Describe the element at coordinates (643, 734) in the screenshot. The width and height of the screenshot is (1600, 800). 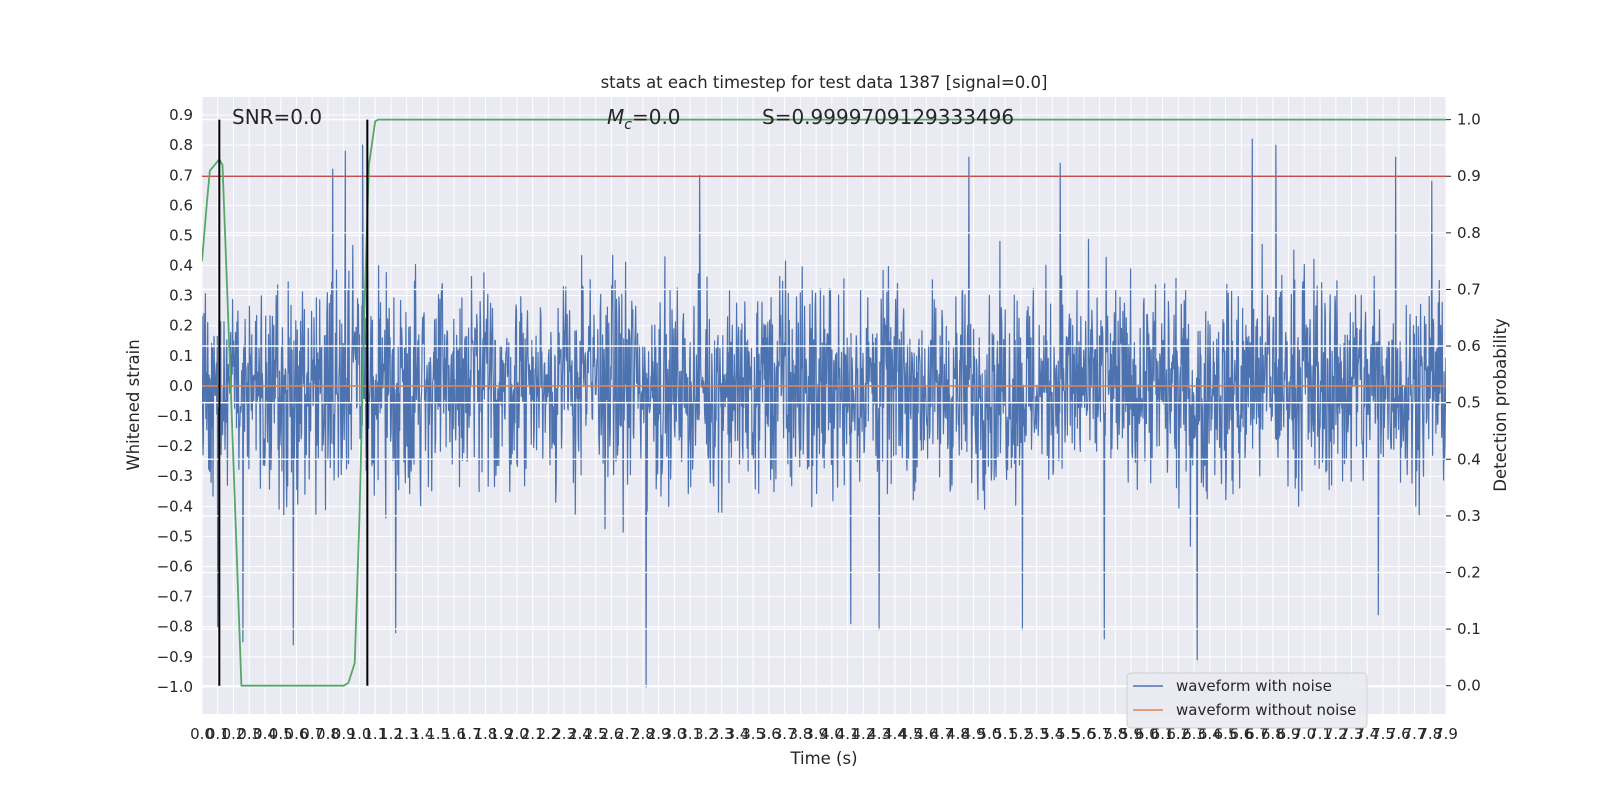
I see `x-tick-label: 2.8` at that location.